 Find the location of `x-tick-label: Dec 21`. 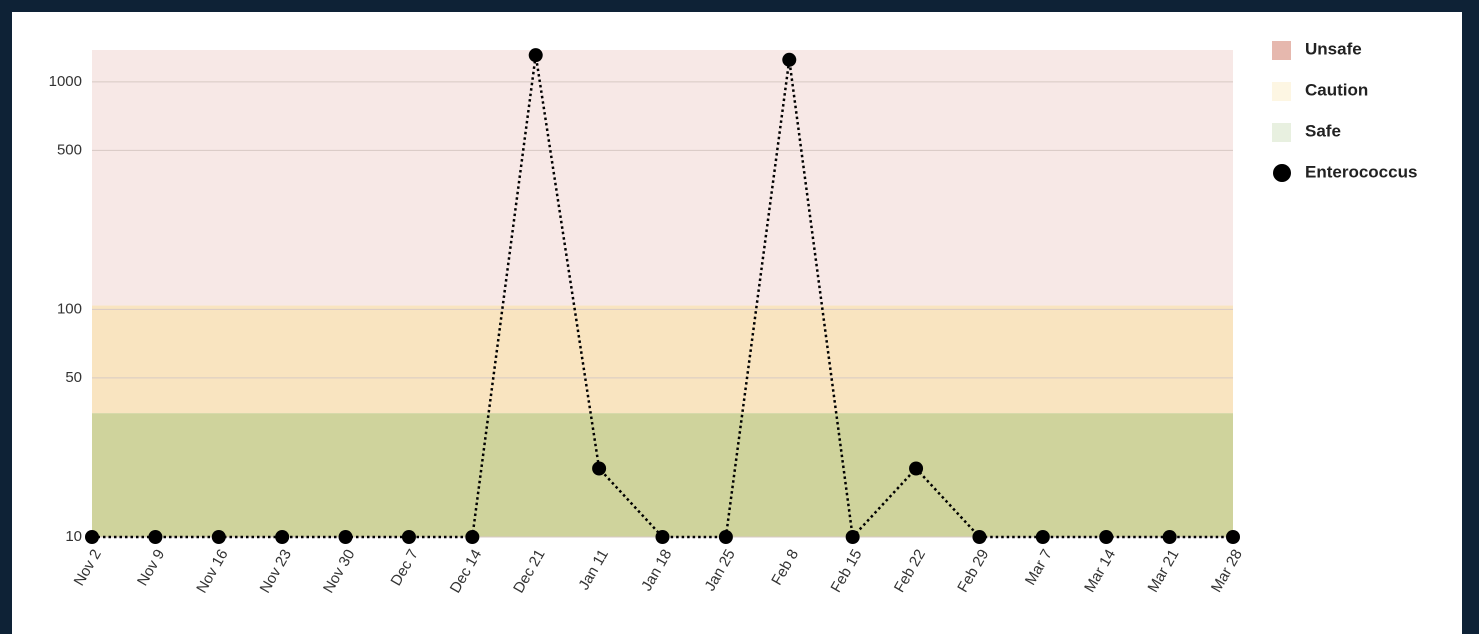

x-tick-label: Dec 21 is located at coordinates (529, 571).